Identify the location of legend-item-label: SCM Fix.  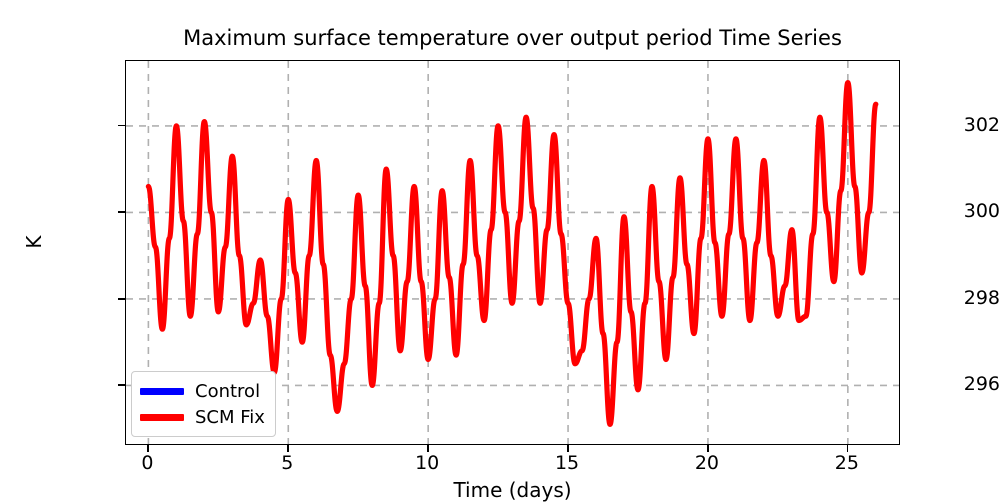
(230, 417).